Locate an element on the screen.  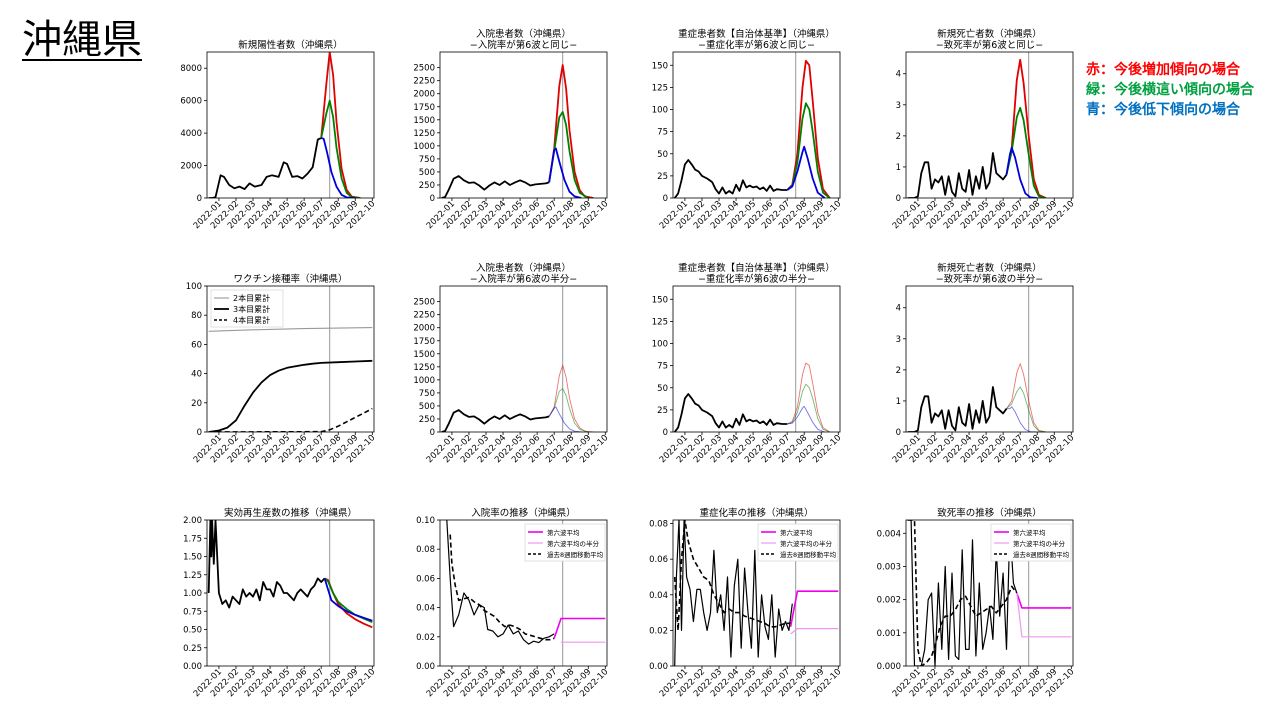
chart-title: 重症化率の推移（沖縄県） is located at coordinates (756, 513).